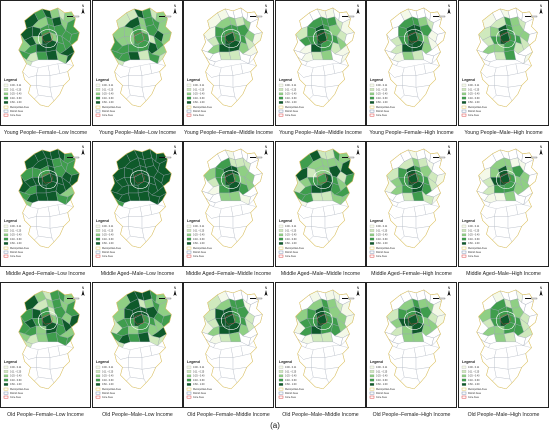 Image resolution: width=550 pixels, height=436 pixels. I want to click on ring-road, so click(413, 38).